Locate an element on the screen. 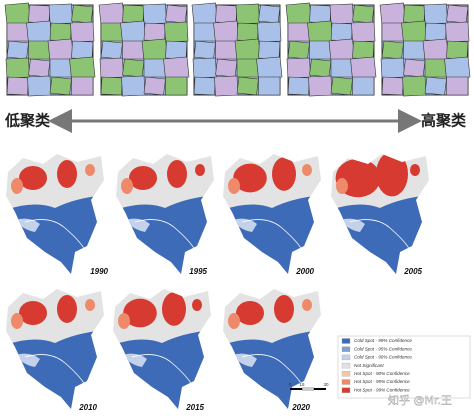 This screenshot has height=419, width=474. legend-label: Hot Spot - 99% Confidence is located at coordinates (382, 389).